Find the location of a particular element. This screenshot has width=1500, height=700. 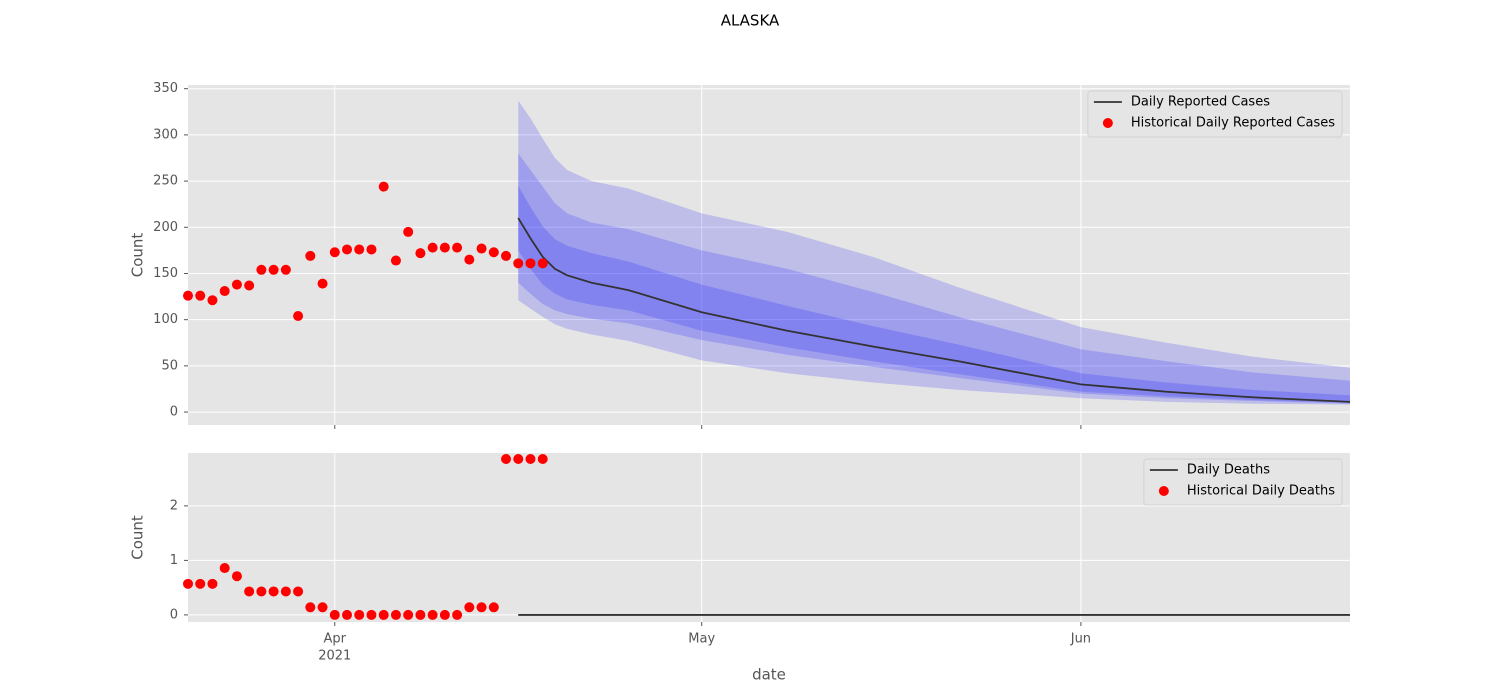

legend-label: Historical Daily Deaths is located at coordinates (1261, 491).